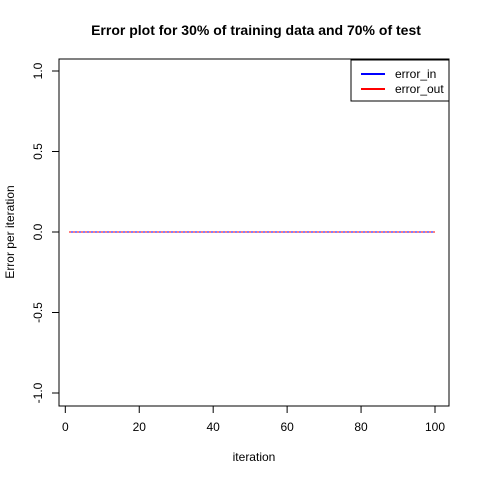 This screenshot has height=485, width=480. Describe the element at coordinates (38, 70) in the screenshot. I see `y-tick-label: 1.0` at that location.